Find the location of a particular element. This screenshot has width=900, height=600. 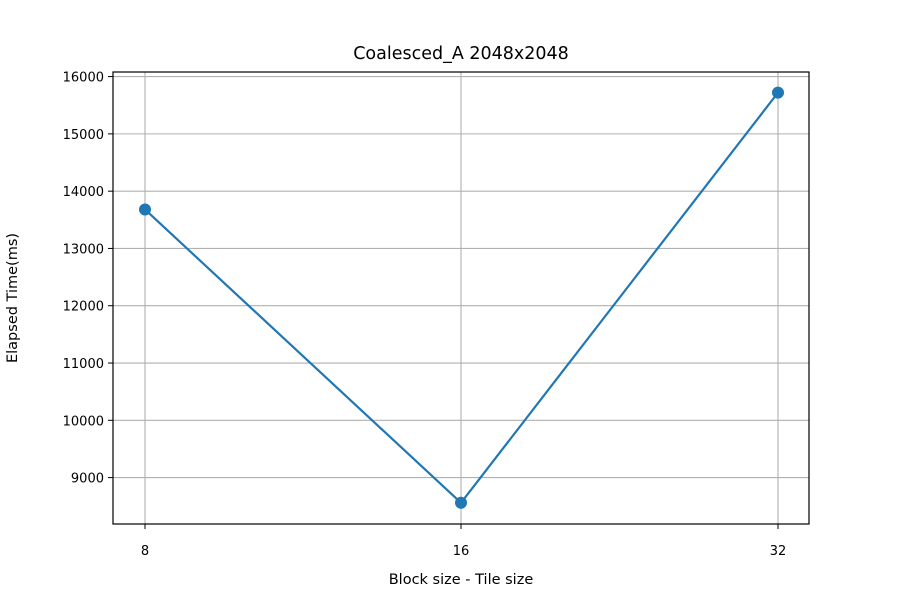

y-tick-label: 13000 is located at coordinates (83, 249).